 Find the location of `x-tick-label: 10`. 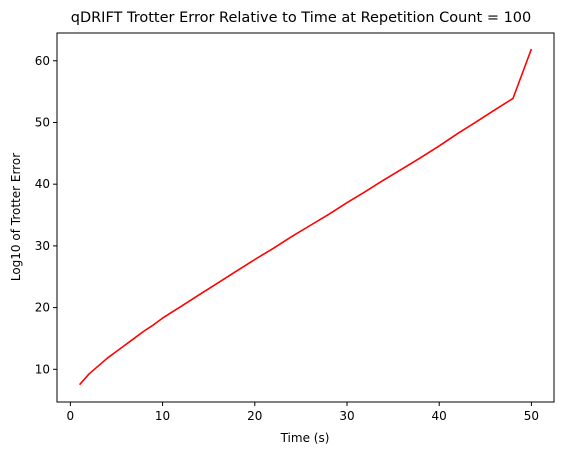

x-tick-label: 10 is located at coordinates (162, 416).